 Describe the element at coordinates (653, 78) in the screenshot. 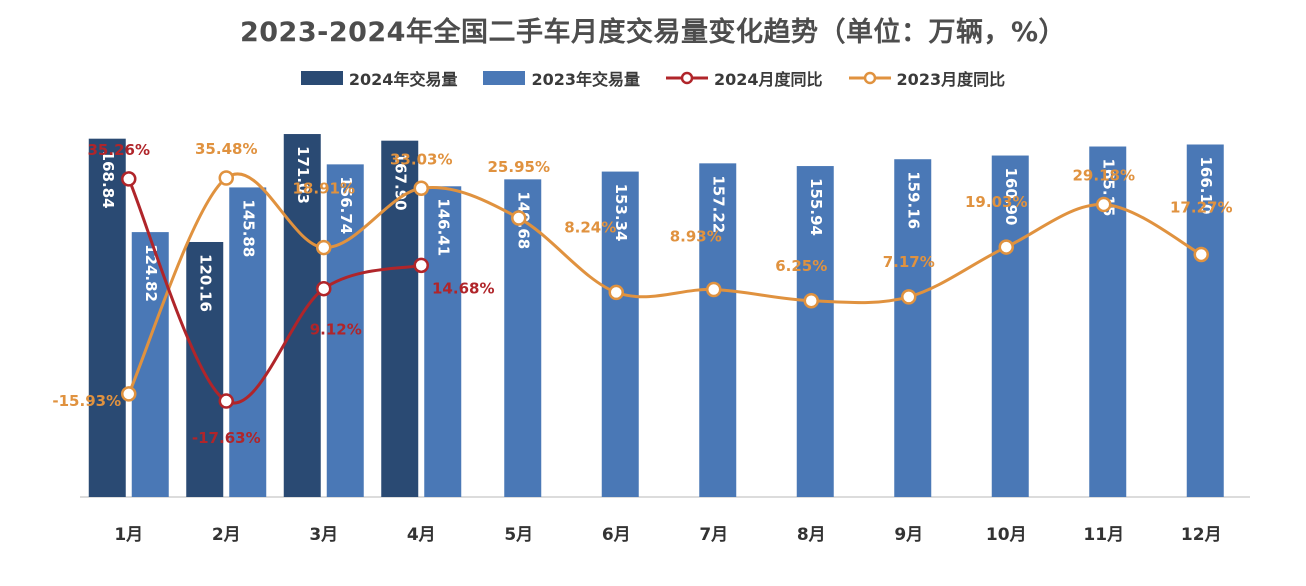

I see `chart-legend: 2024年交易量 2023年交易量 2024月度同比 2023月度同比` at that location.